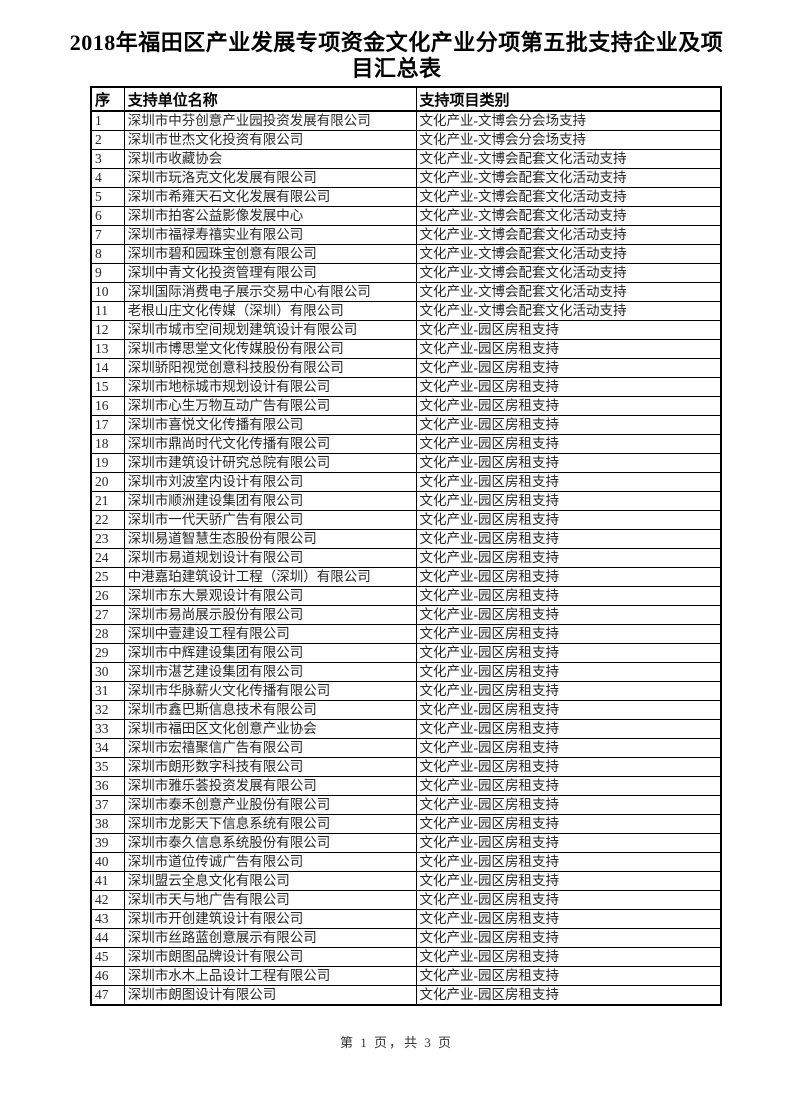  What do you see at coordinates (270, 957) in the screenshot?
I see `unit-name-cell: 深圳市朗图品牌设计有限公司` at bounding box center [270, 957].